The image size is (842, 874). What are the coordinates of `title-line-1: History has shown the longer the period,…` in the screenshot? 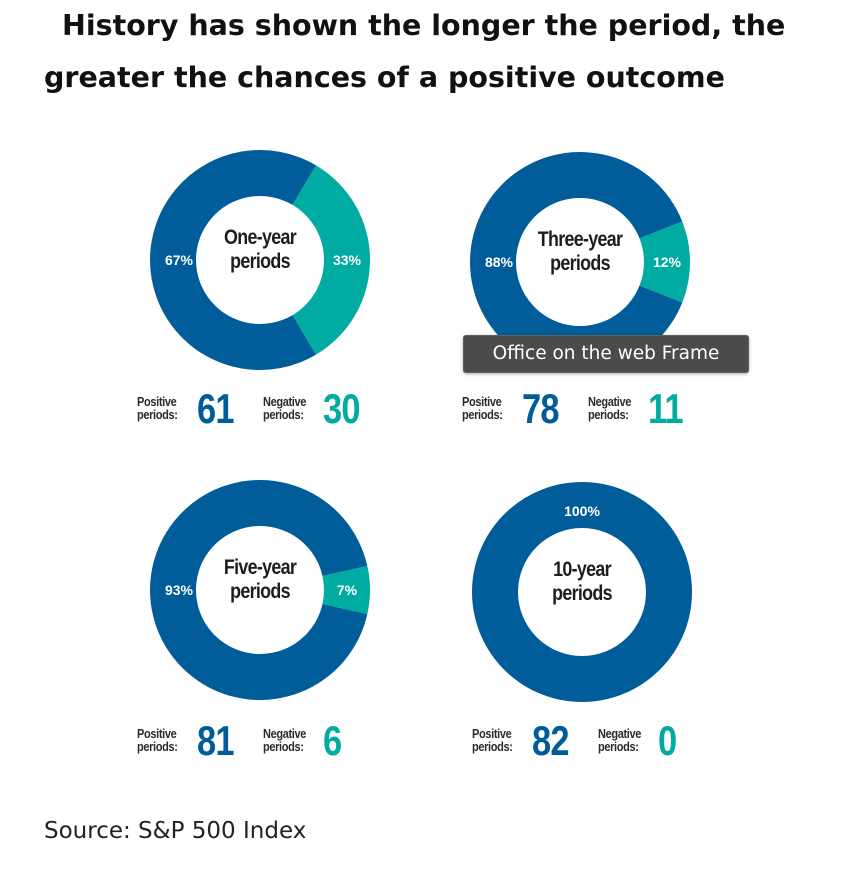 It's located at (424, 25).